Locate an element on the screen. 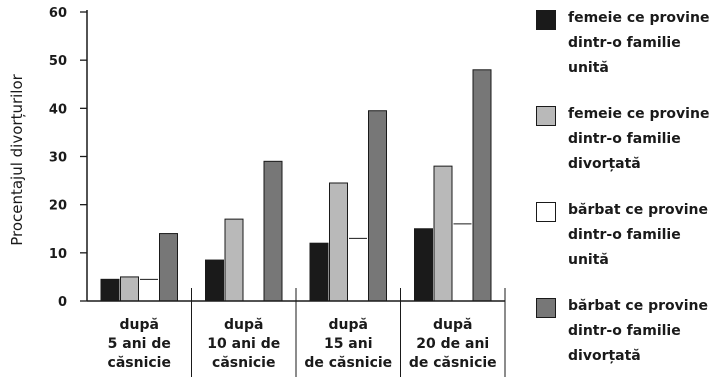  y-tick-label: 60 is located at coordinates (58, 13).